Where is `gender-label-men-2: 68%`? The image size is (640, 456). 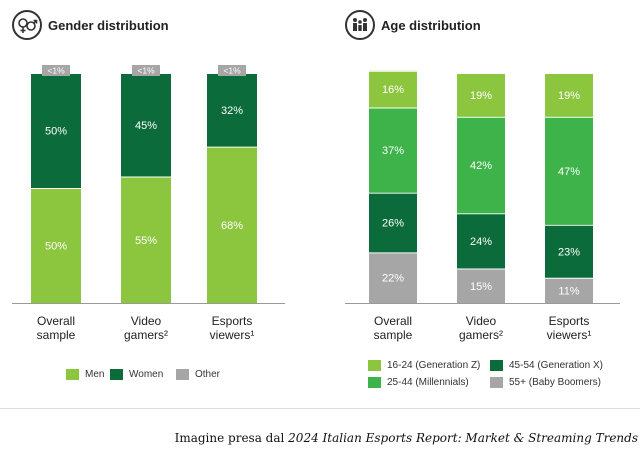 gender-label-men-2: 68% is located at coordinates (232, 226).